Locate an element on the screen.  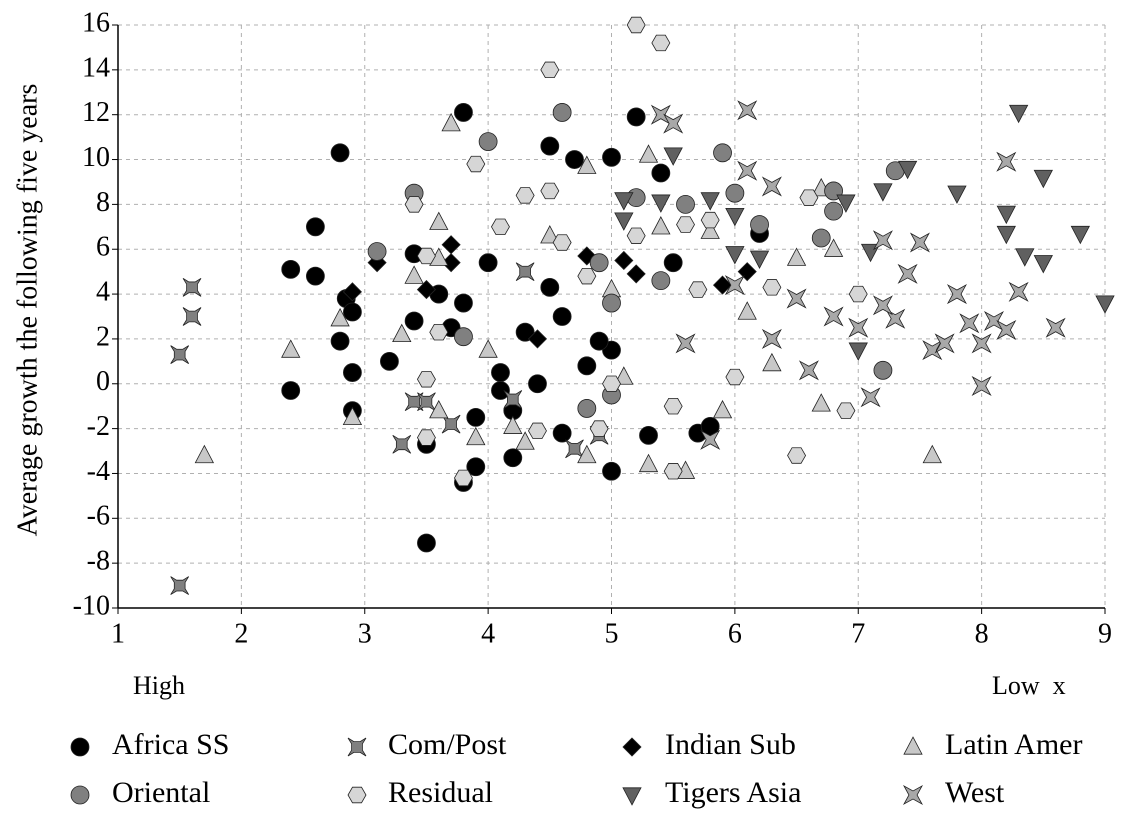
y-tick-label: -4 is located at coordinates (98, 471).